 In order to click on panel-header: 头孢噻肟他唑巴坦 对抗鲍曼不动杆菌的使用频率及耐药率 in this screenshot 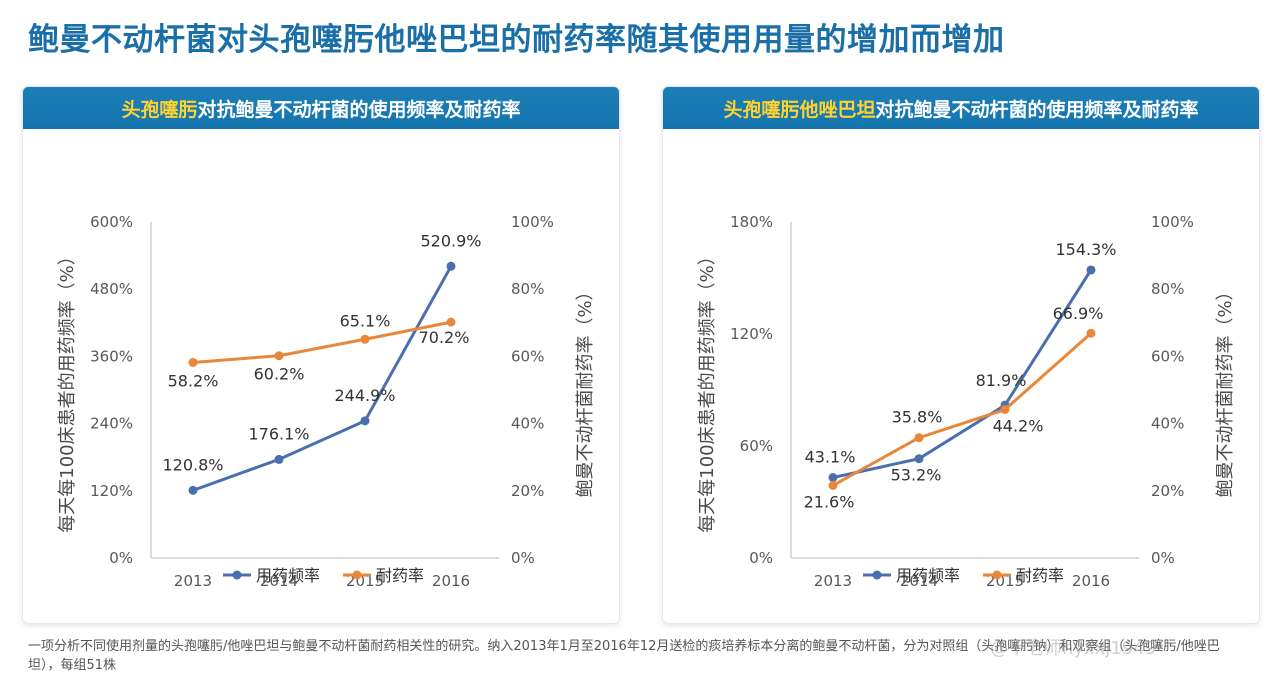, I will do `click(961, 108)`.